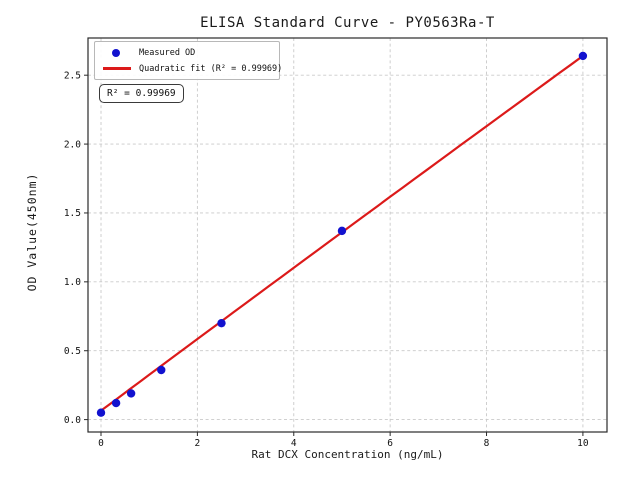 The width and height of the screenshot is (640, 480). What do you see at coordinates (583, 443) in the screenshot?
I see `x-tick-label: 10` at bounding box center [583, 443].